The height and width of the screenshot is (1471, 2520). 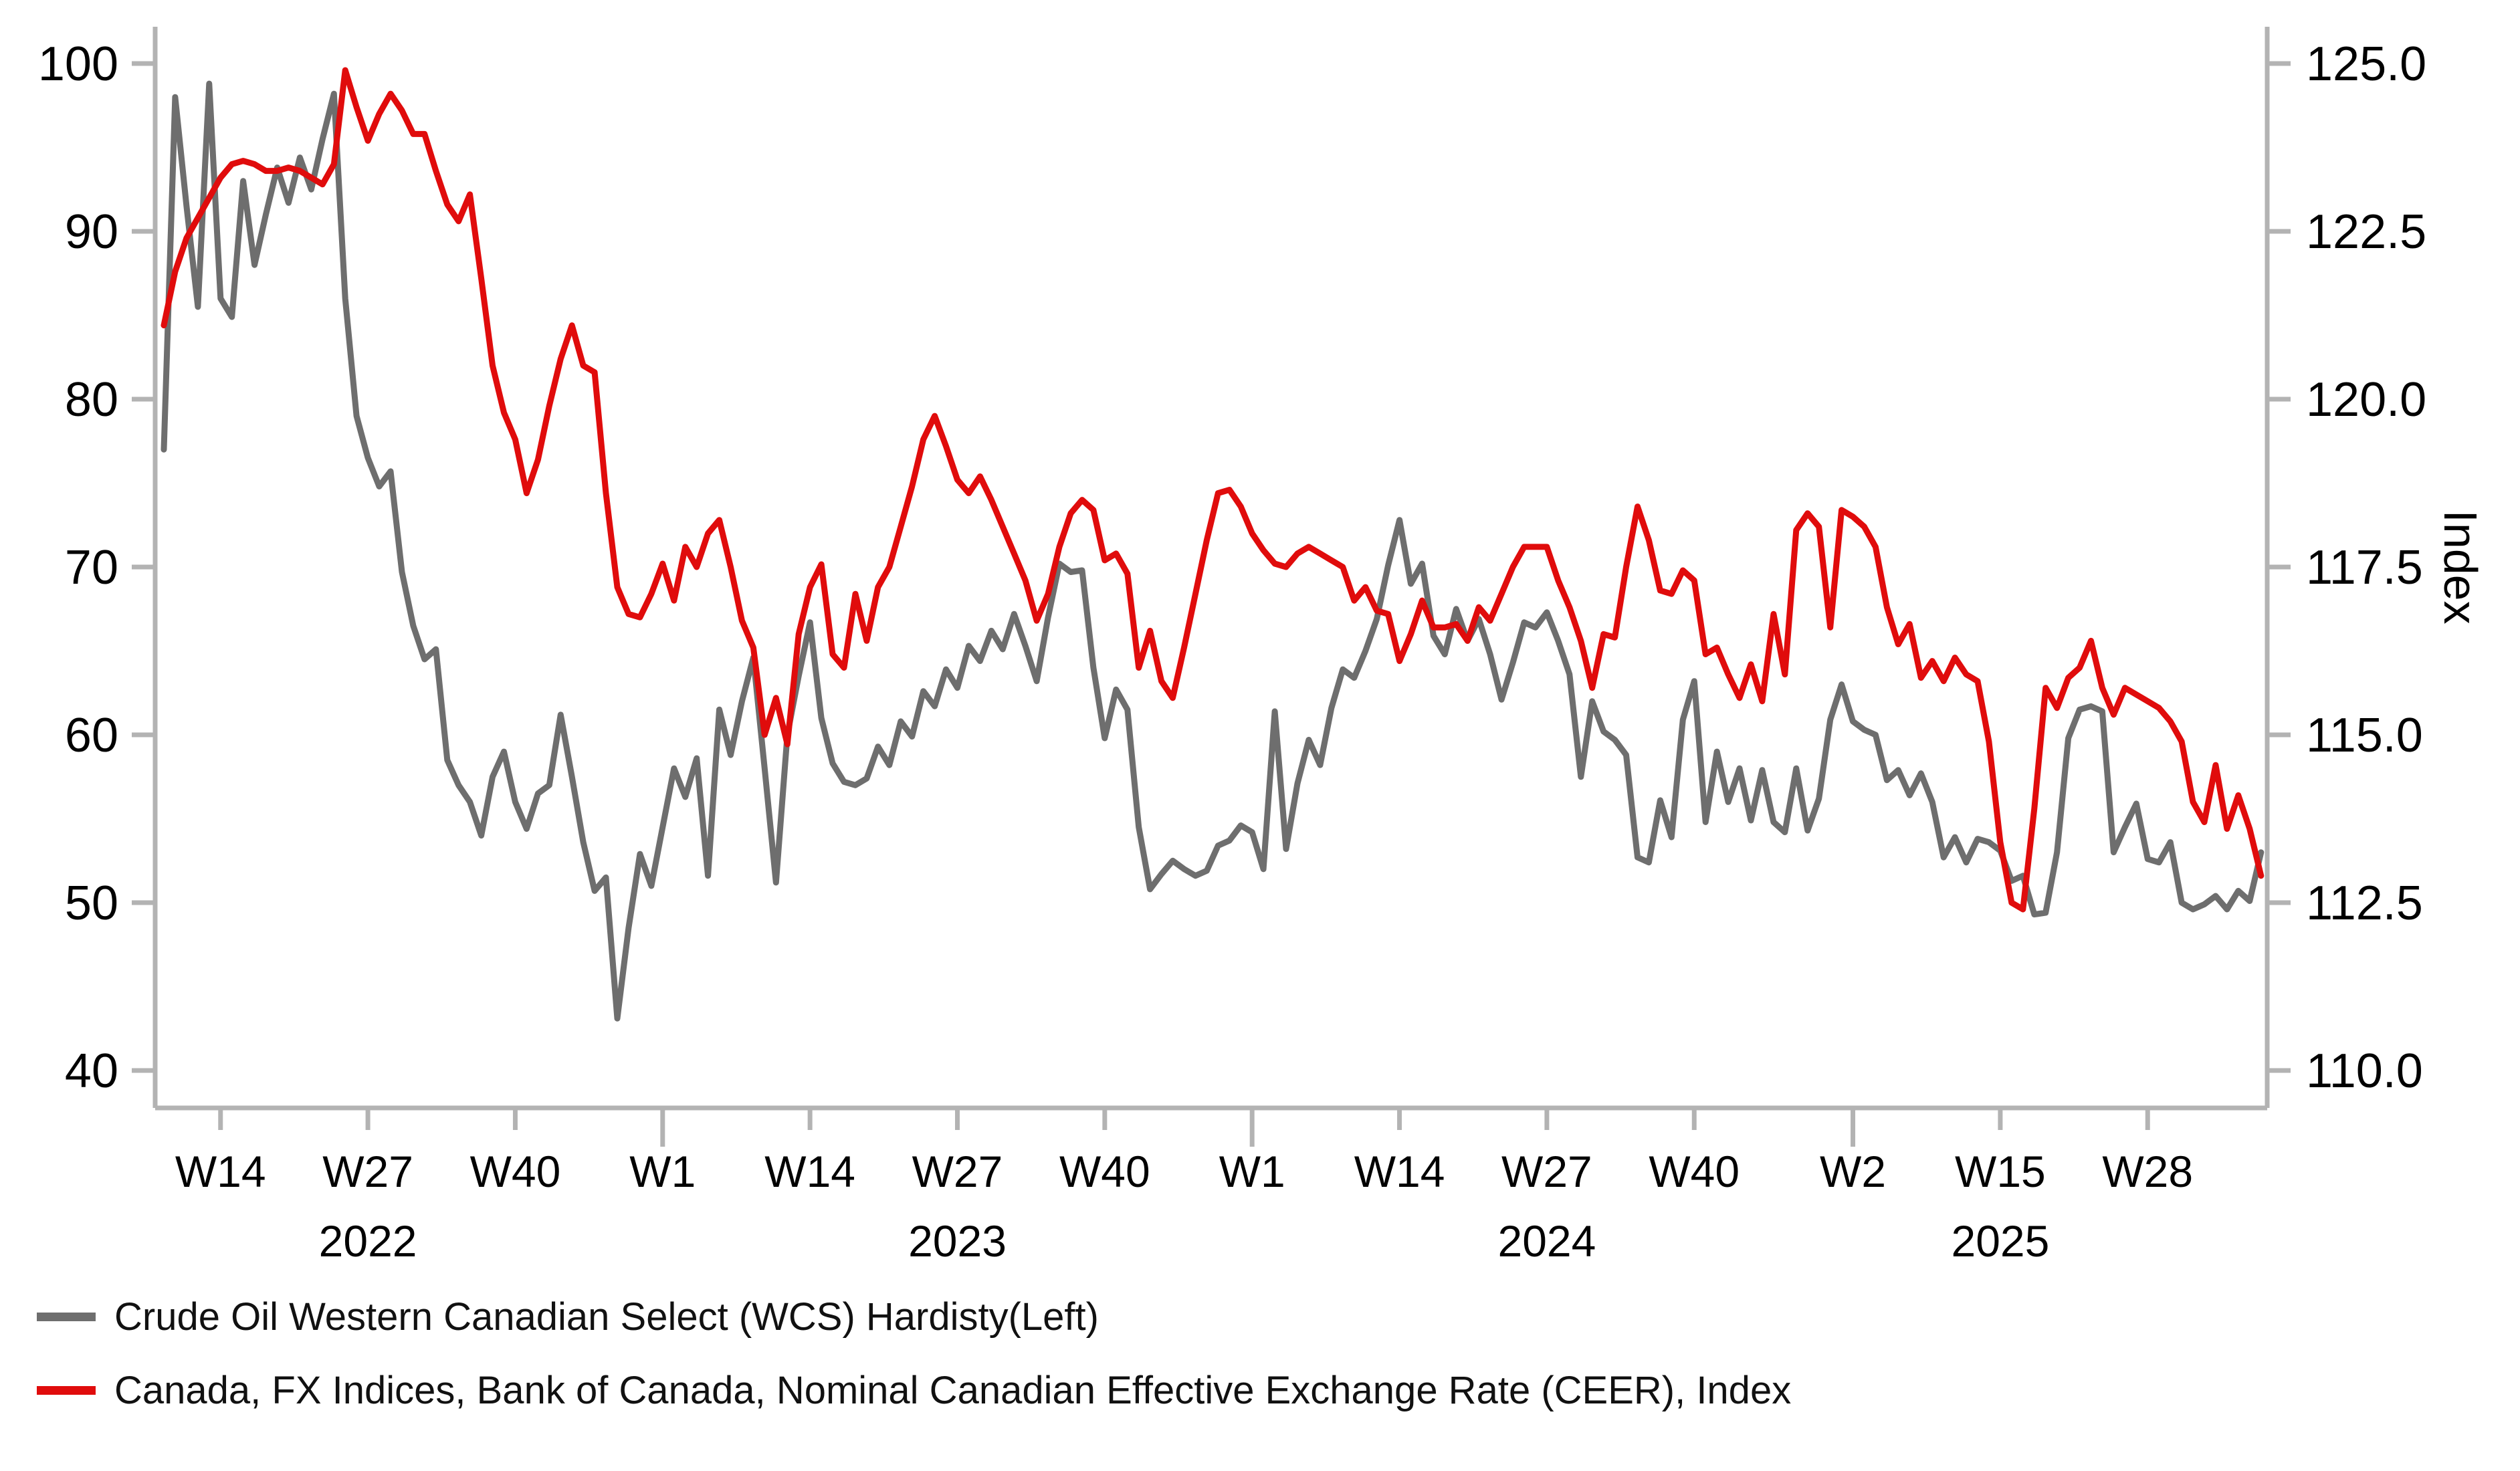 I want to click on left-tick-label: 80, so click(x=91, y=400).